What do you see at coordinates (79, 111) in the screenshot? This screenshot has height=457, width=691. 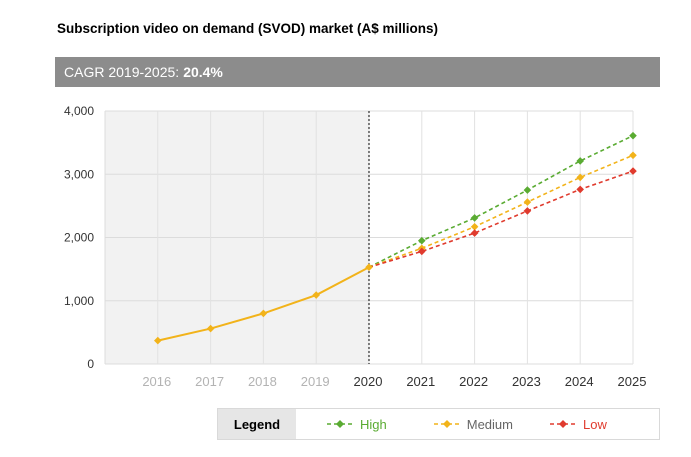 I see `y-tick-label: 4,000` at bounding box center [79, 111].